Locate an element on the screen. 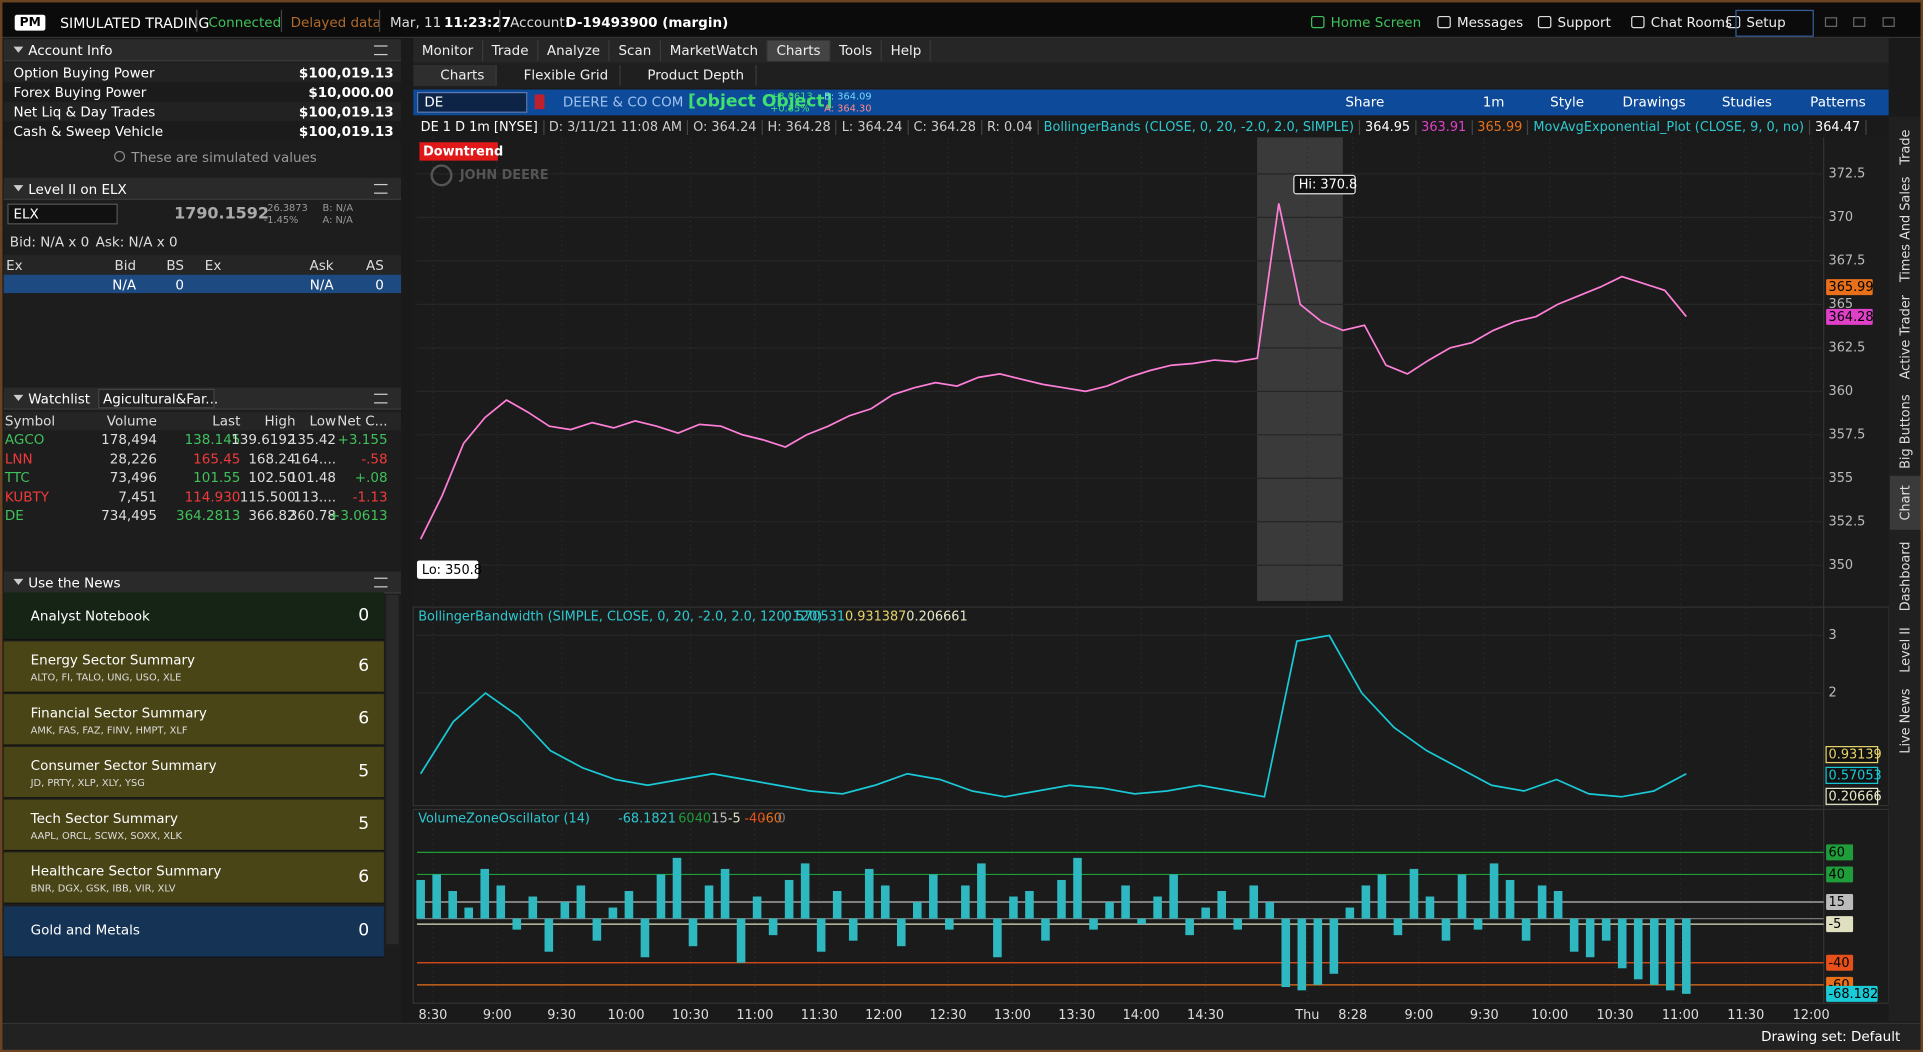 This screenshot has width=1923, height=1052. sidebar-tab: Times And Sales is located at coordinates (1905, 229).